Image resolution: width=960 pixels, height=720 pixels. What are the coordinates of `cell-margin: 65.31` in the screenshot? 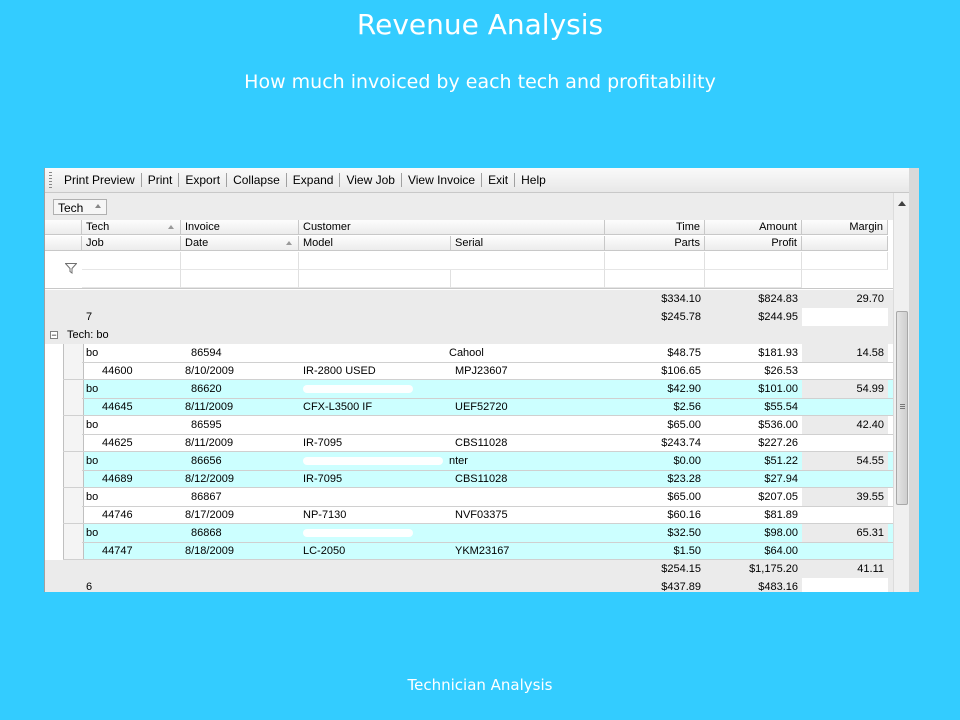 It's located at (845, 533).